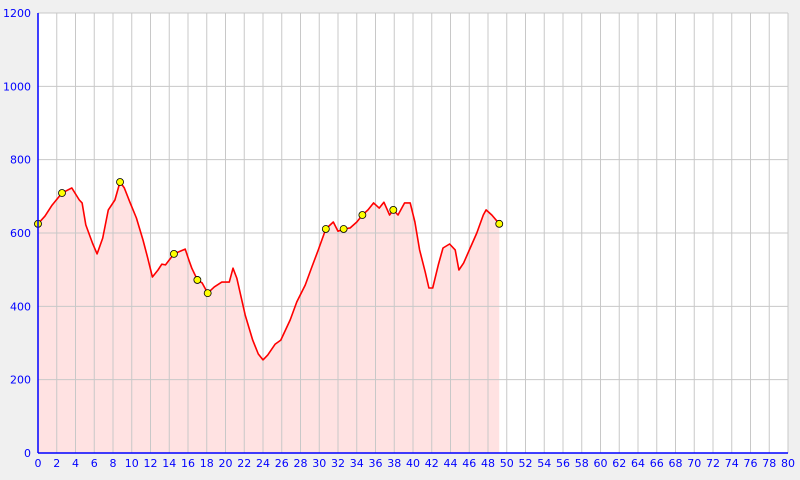  I want to click on x-tick-label: 76, so click(751, 463).